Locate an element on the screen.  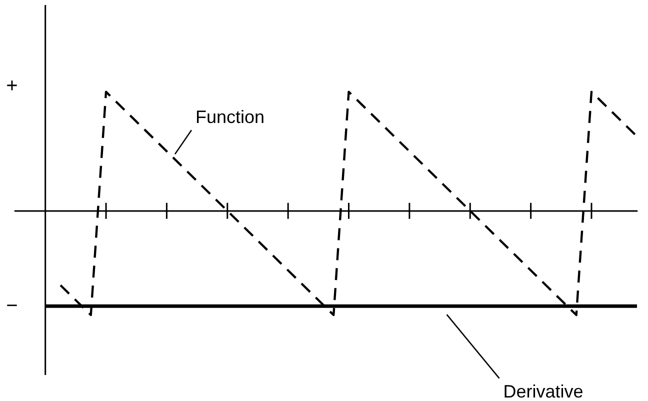
text: Function is located at coordinates (230, 117).